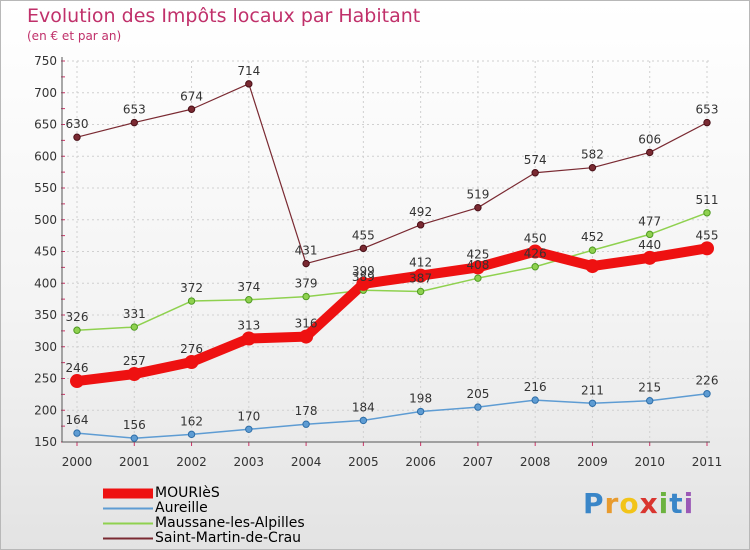 The height and width of the screenshot is (550, 750). Describe the element at coordinates (478, 462) in the screenshot. I see `x-tick-label: 2007` at that location.